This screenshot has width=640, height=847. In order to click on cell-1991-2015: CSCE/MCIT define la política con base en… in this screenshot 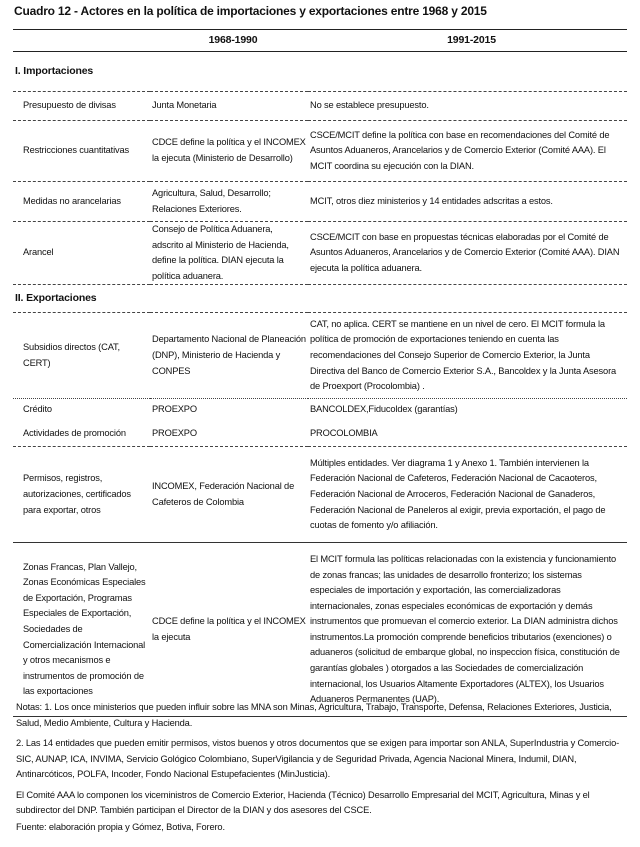, I will do `click(467, 151)`.